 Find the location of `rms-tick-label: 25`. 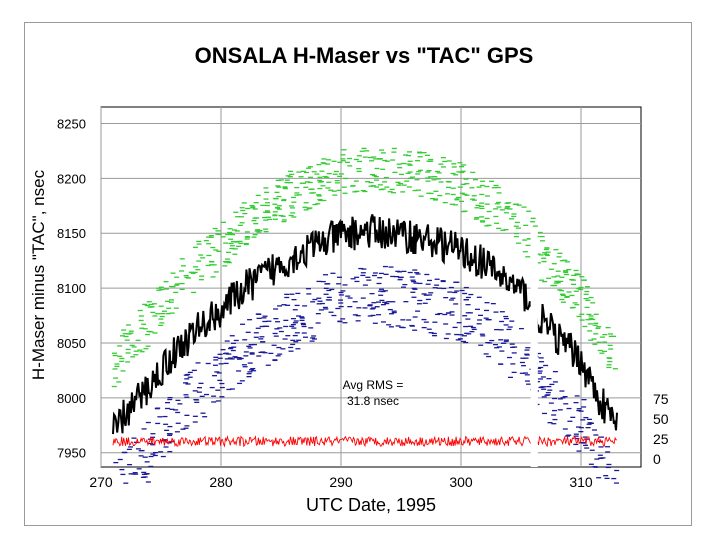

rms-tick-label: 25 is located at coordinates (661, 439).